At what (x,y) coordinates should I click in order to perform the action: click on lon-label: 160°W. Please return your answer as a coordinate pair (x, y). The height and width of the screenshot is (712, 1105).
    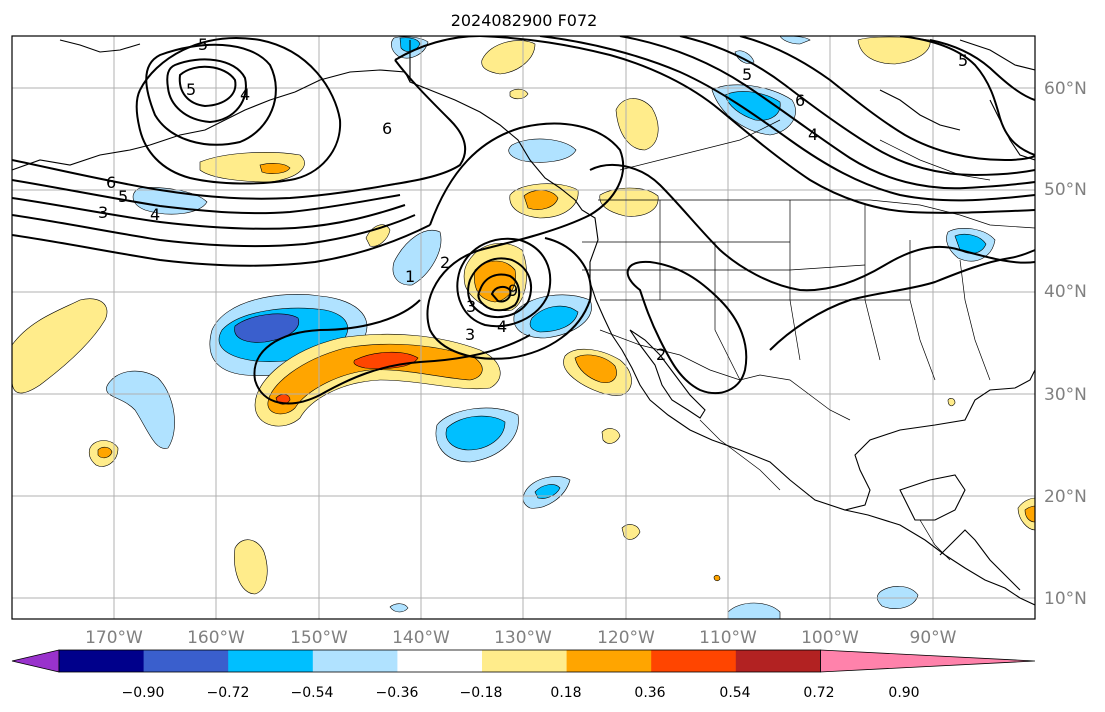
    Looking at the image, I should click on (216, 638).